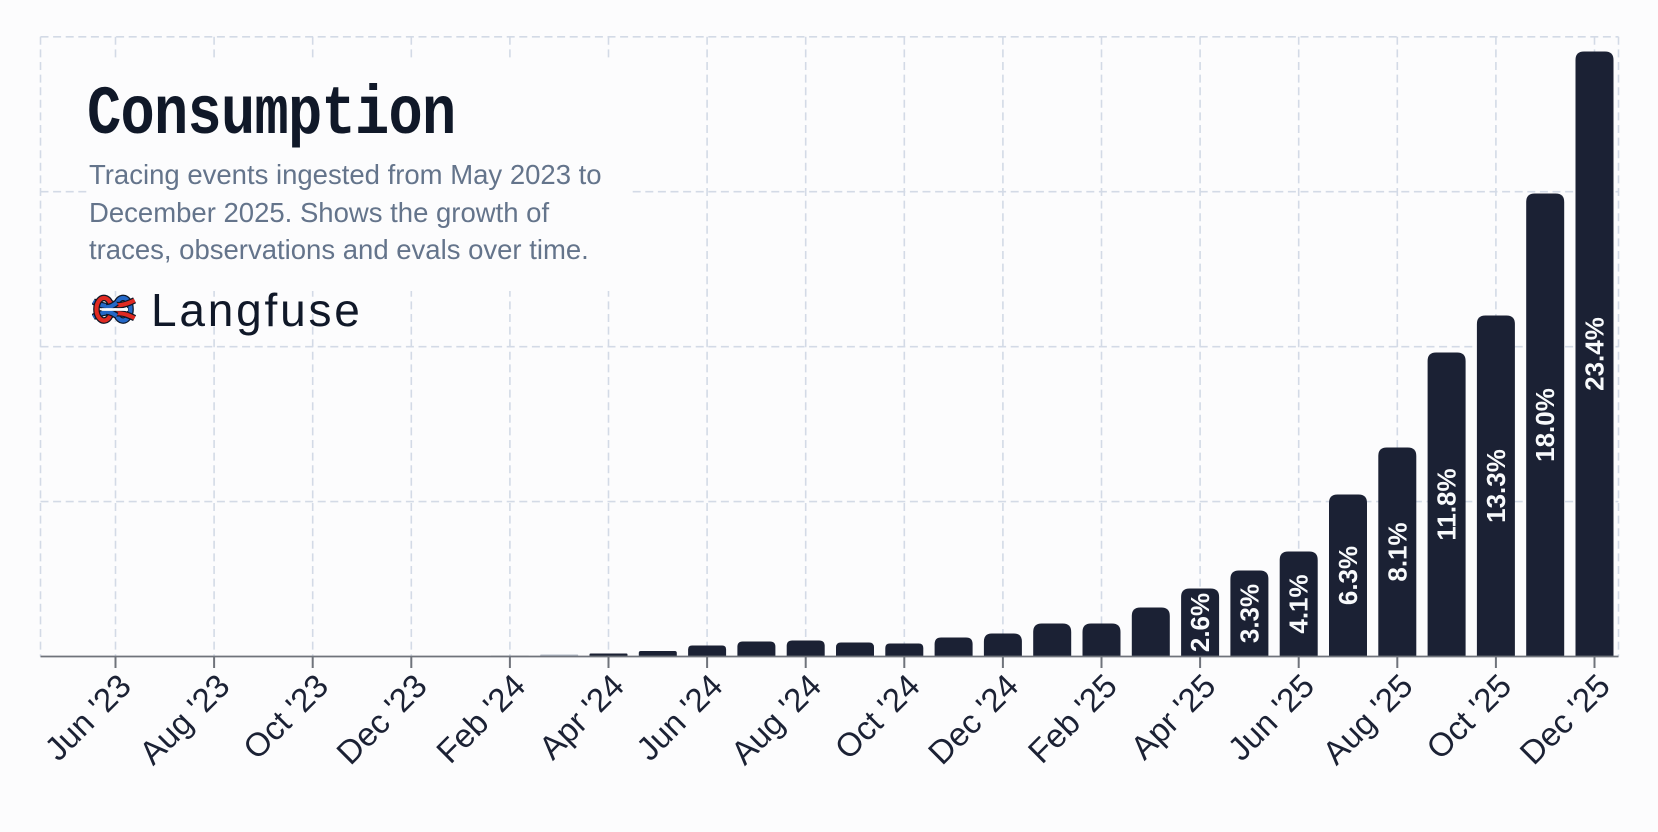 The height and width of the screenshot is (832, 1658). Describe the element at coordinates (1172, 716) in the screenshot. I see `svg-text: Apr '25` at that location.